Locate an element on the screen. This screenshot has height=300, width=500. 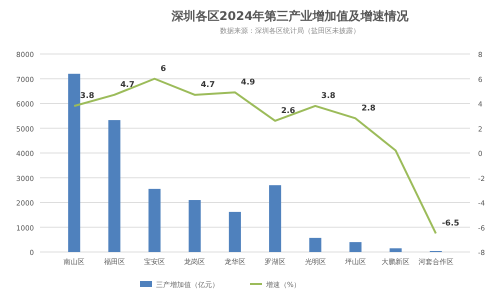
data-label: -6.5 is located at coordinates (451, 223).